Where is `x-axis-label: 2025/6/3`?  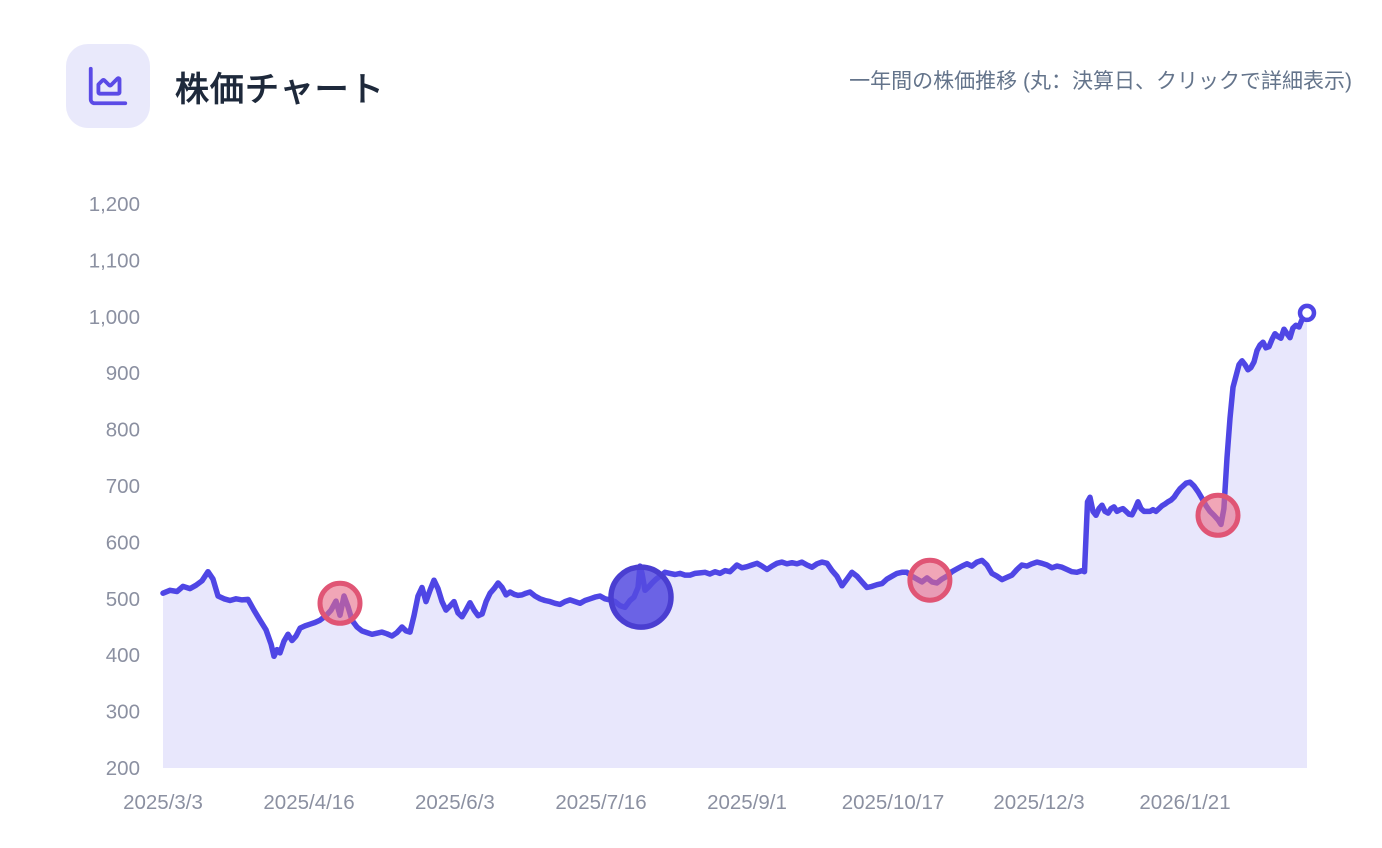 x-axis-label: 2025/6/3 is located at coordinates (455, 802).